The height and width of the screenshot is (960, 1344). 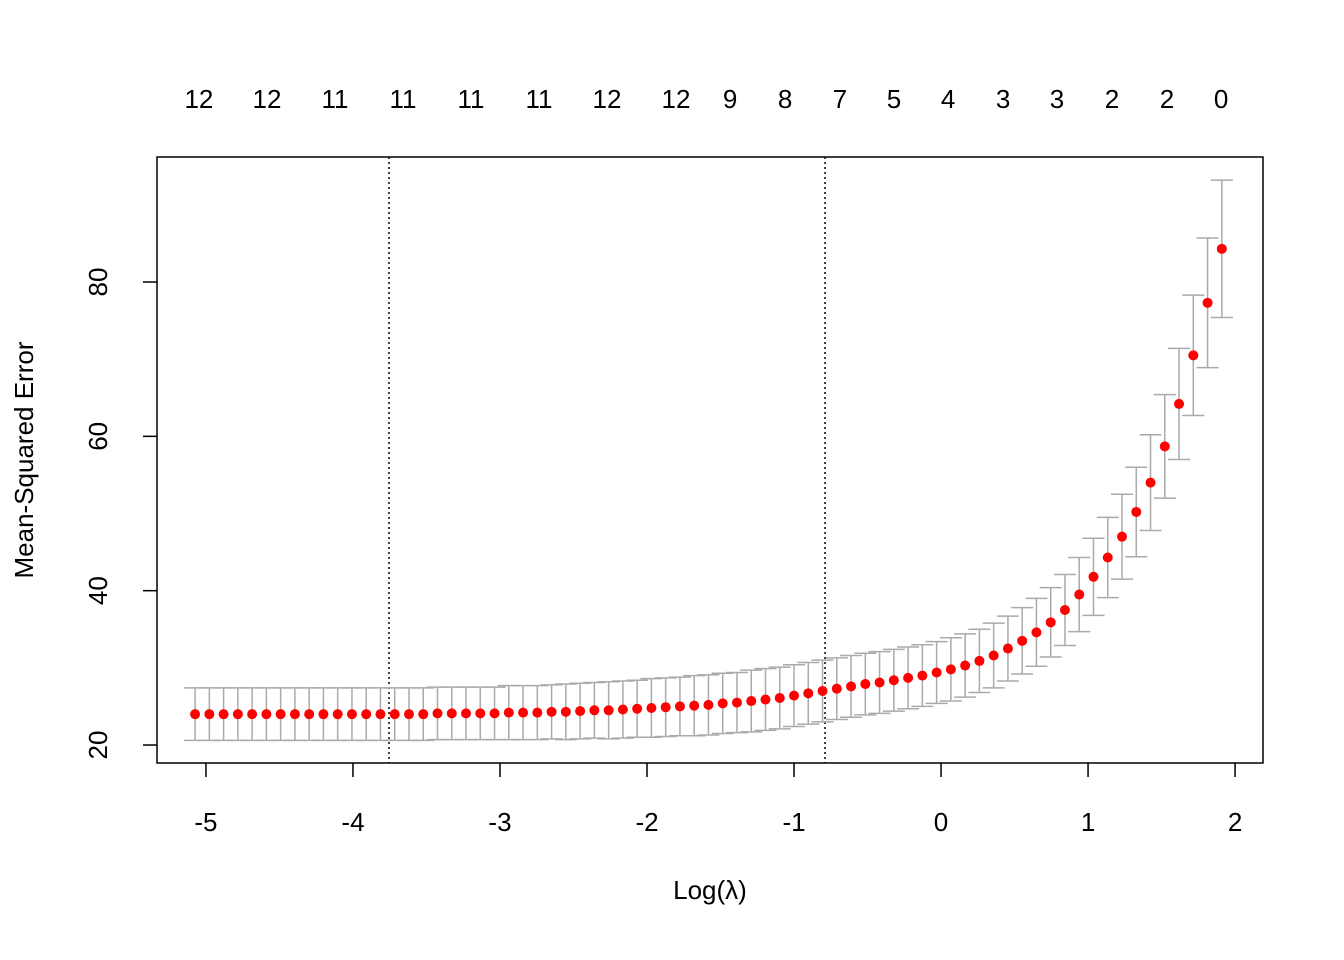 I want to click on x-tick-label: 1, so click(x=1088, y=822).